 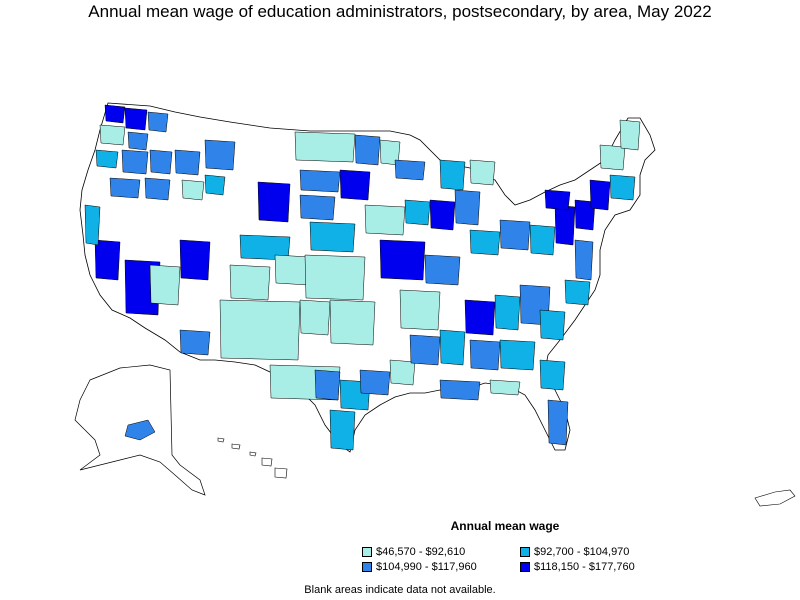 What do you see at coordinates (426, 567) in the screenshot?
I see `legend-label-3: $104,990 - $117,960` at bounding box center [426, 567].